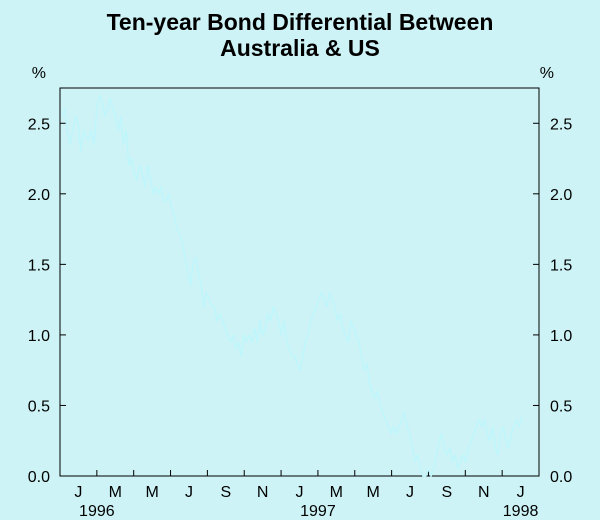 This screenshot has width=600, height=520. Describe the element at coordinates (39, 73) in the screenshot. I see `left-axis-unit: %` at that location.